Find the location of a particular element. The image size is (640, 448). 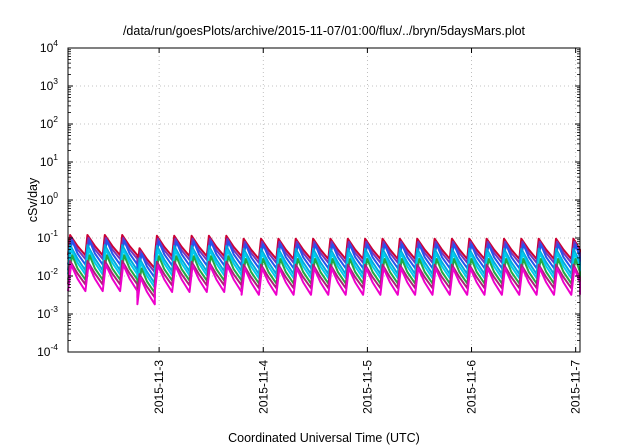

x-tick-label: 2015-11-5 is located at coordinates (367, 387).